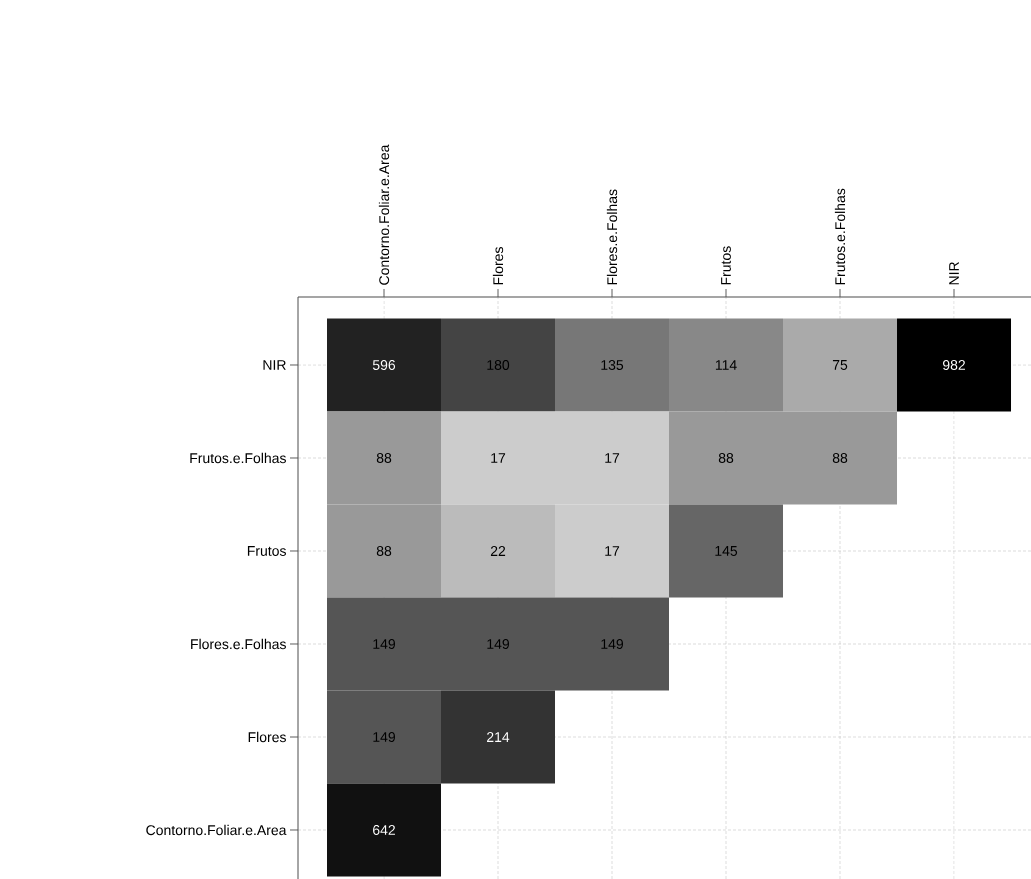  I want to click on data-label: 145, so click(726, 551).